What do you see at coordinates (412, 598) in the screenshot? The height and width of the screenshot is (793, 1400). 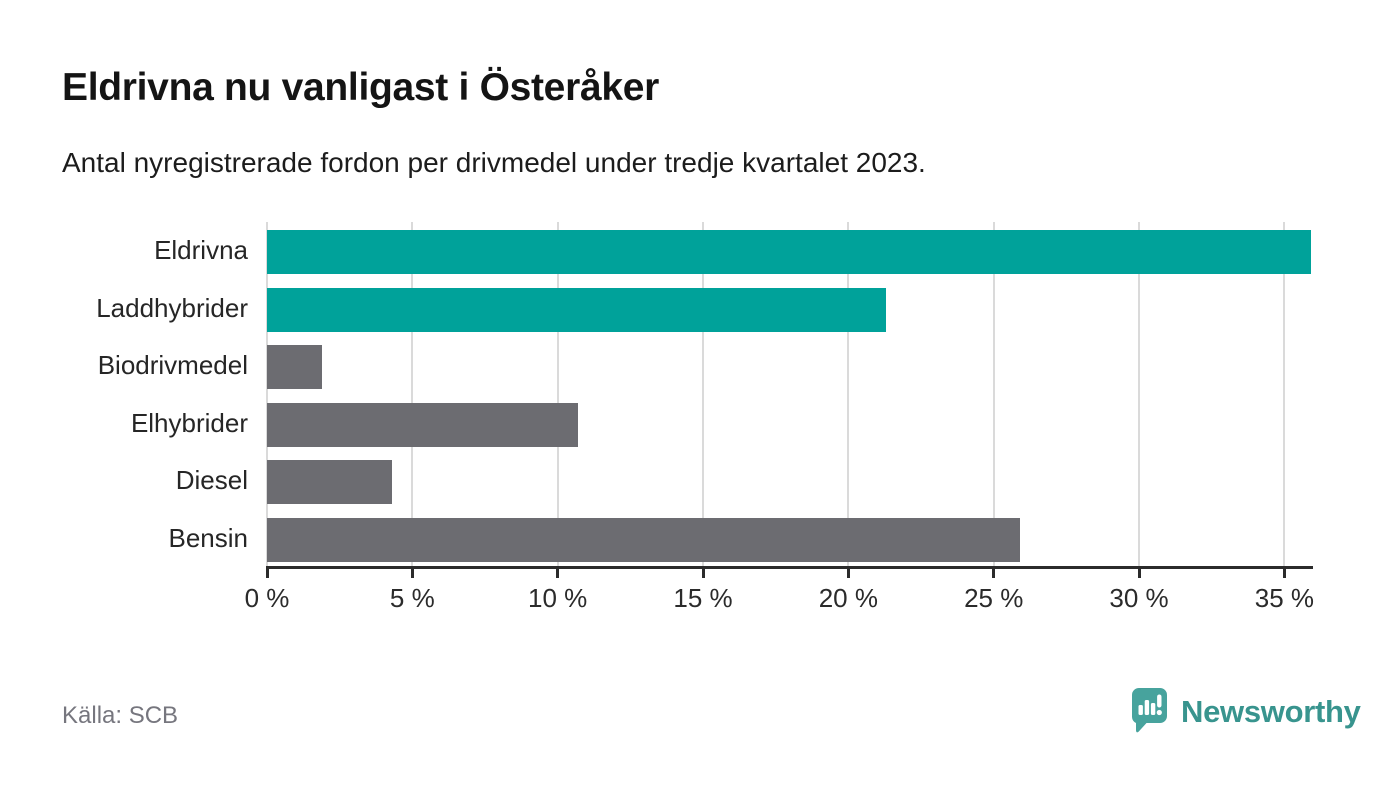 I see `axis-tick-label: 5 %` at bounding box center [412, 598].